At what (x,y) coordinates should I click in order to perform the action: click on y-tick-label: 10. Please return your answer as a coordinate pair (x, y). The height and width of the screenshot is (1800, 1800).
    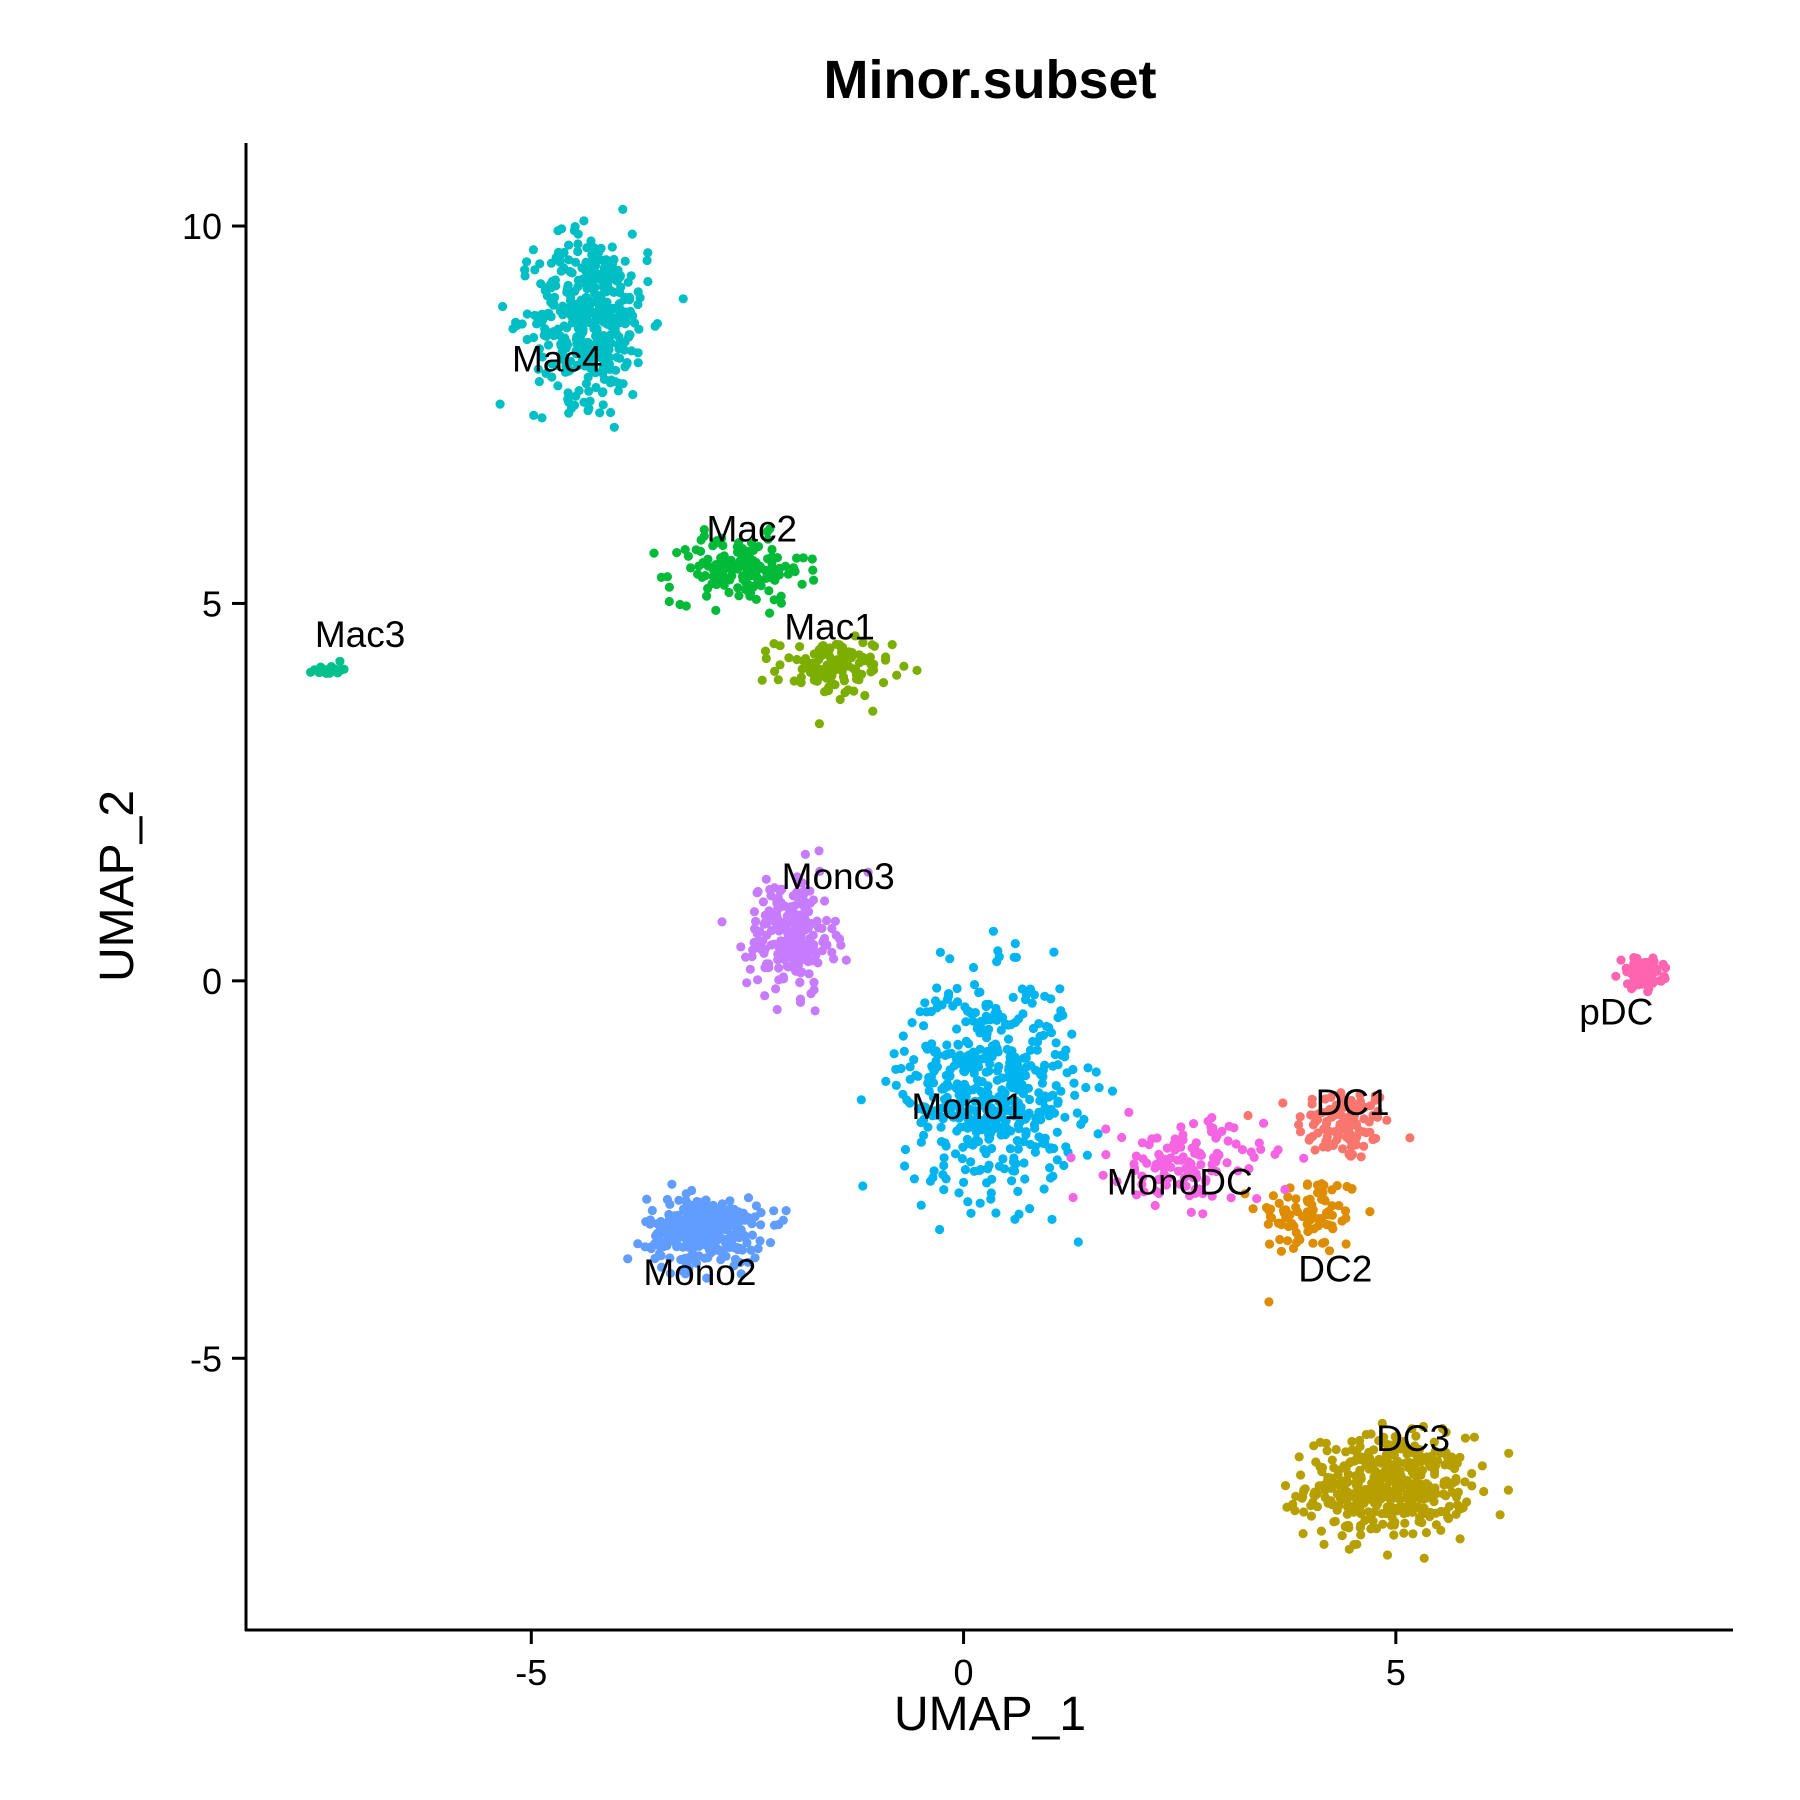
    Looking at the image, I should click on (202, 226).